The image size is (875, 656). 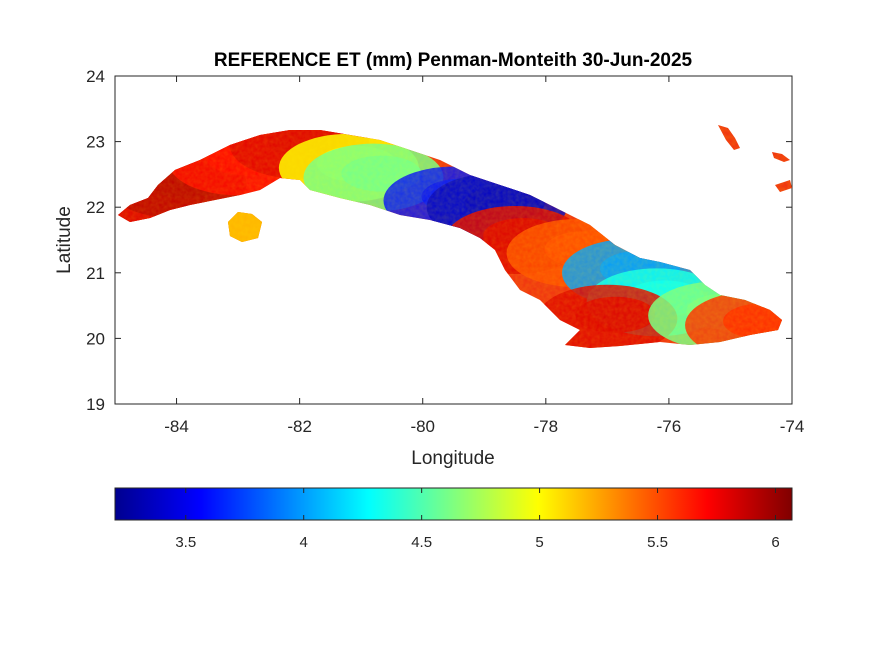 I want to click on y-tick-label: 24, so click(x=95, y=76).